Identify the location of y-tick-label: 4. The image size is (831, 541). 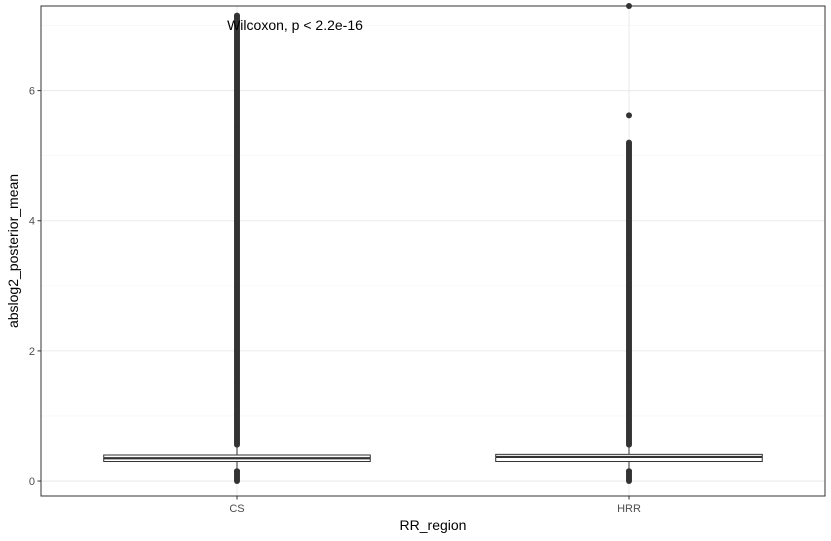
(32, 222).